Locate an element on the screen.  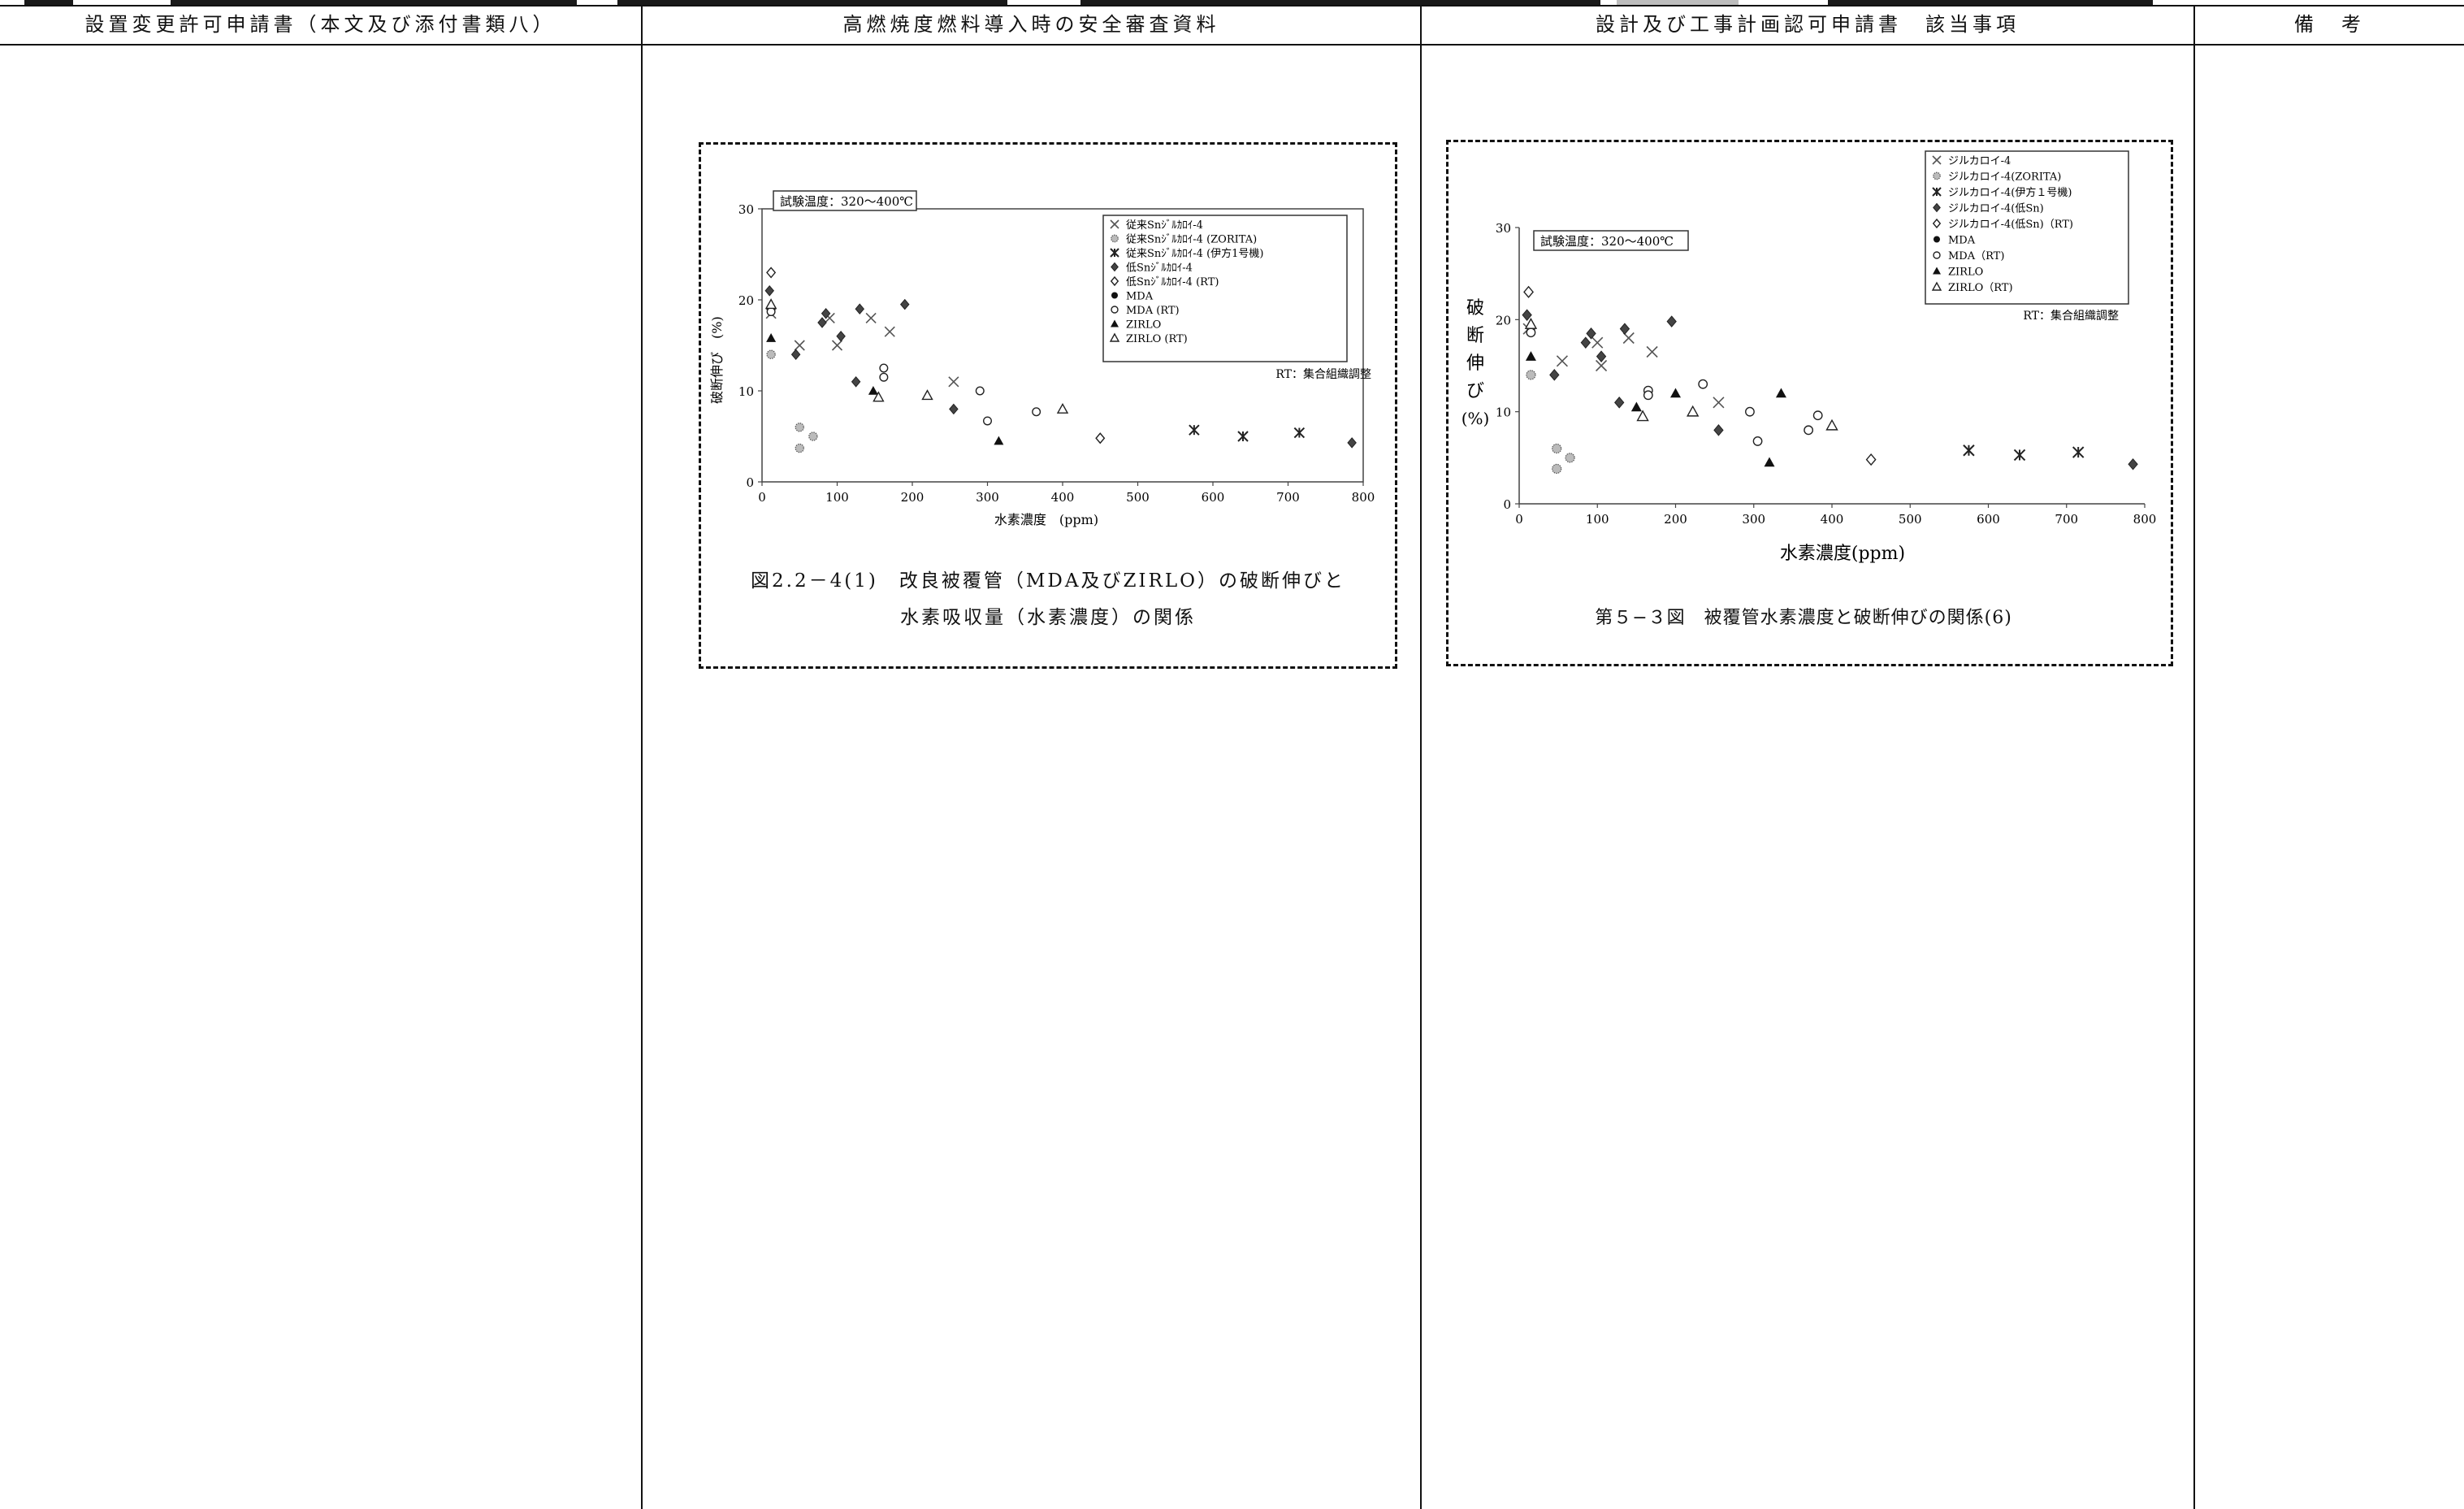
right-note: RT：集合組織調整 is located at coordinates (2071, 316).